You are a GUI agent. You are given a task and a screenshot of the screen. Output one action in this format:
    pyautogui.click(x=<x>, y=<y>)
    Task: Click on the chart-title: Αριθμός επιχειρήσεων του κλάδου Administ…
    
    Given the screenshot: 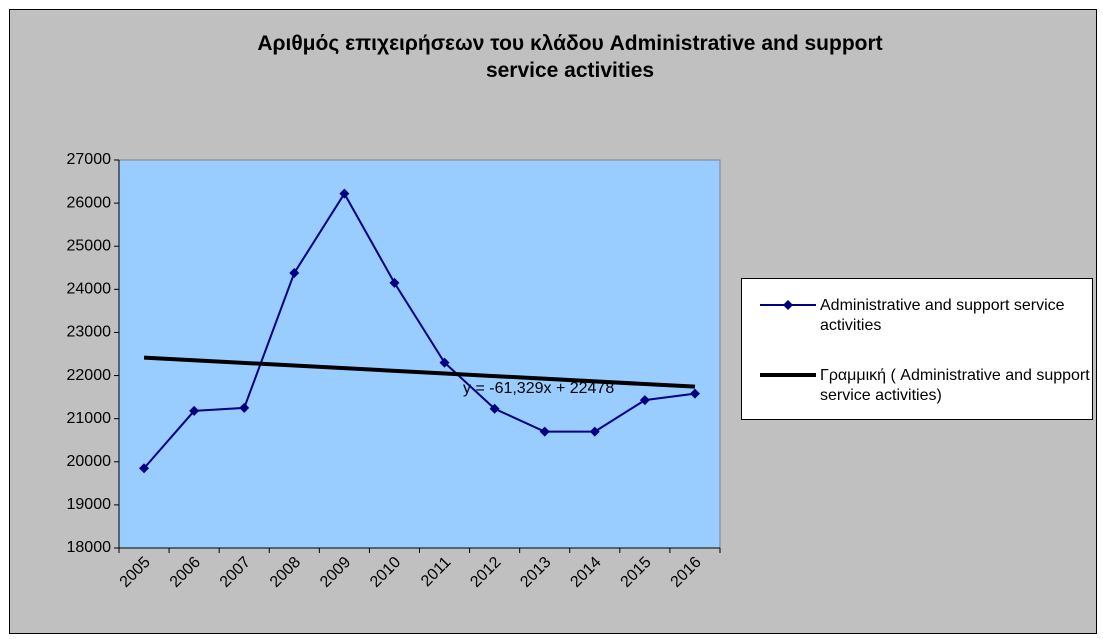 What is the action you would take?
    pyautogui.click(x=570, y=57)
    